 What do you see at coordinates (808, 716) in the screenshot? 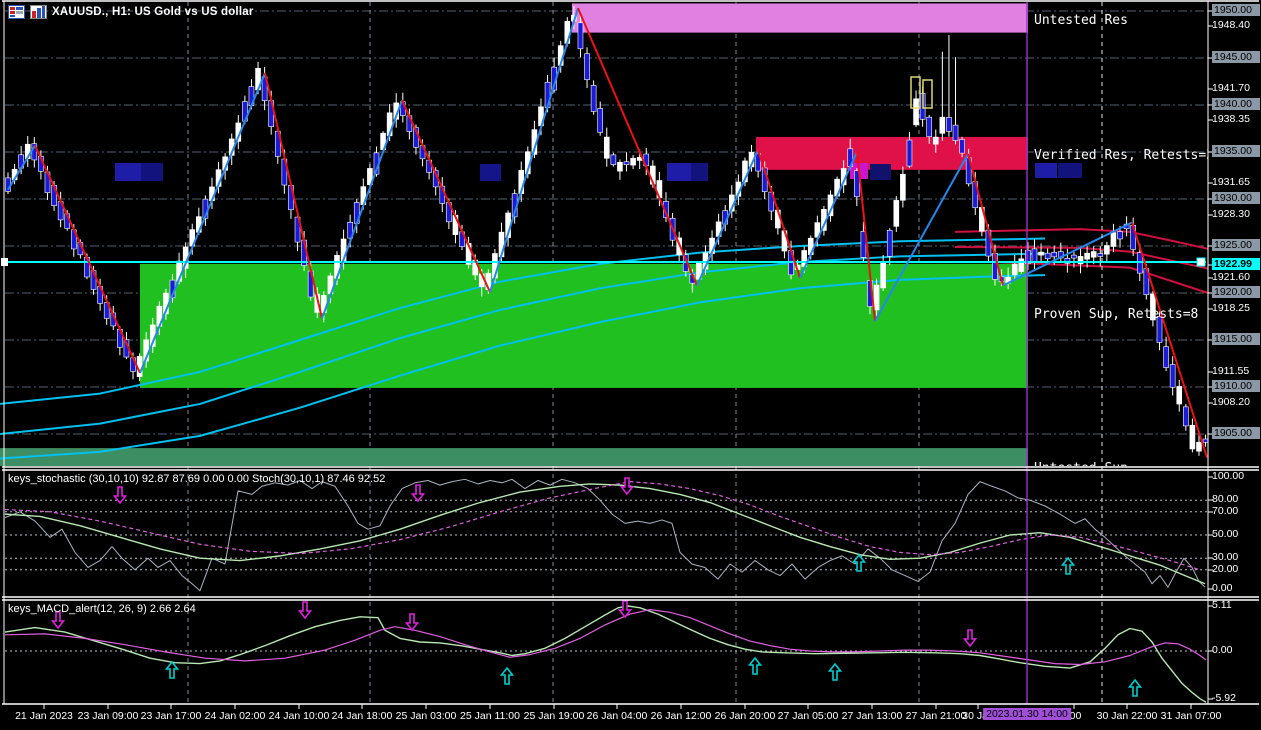
I see `time-label: 27 Jan 05:00` at bounding box center [808, 716].